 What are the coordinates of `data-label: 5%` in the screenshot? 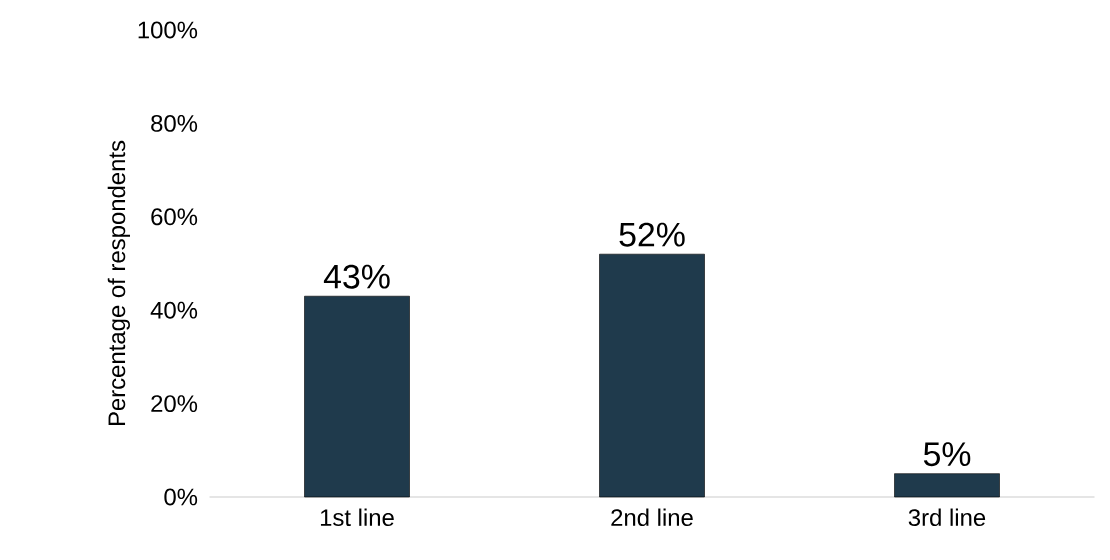 It's located at (947, 454).